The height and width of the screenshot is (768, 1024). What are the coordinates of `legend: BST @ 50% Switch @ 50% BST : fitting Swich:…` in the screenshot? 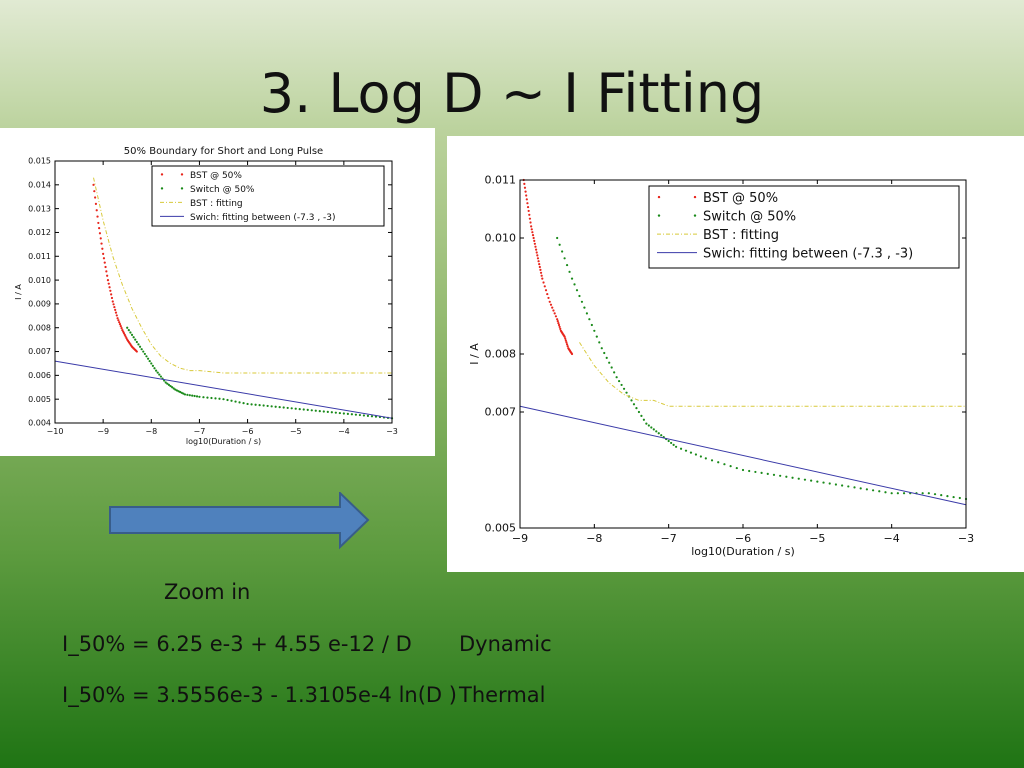 It's located at (268, 196).